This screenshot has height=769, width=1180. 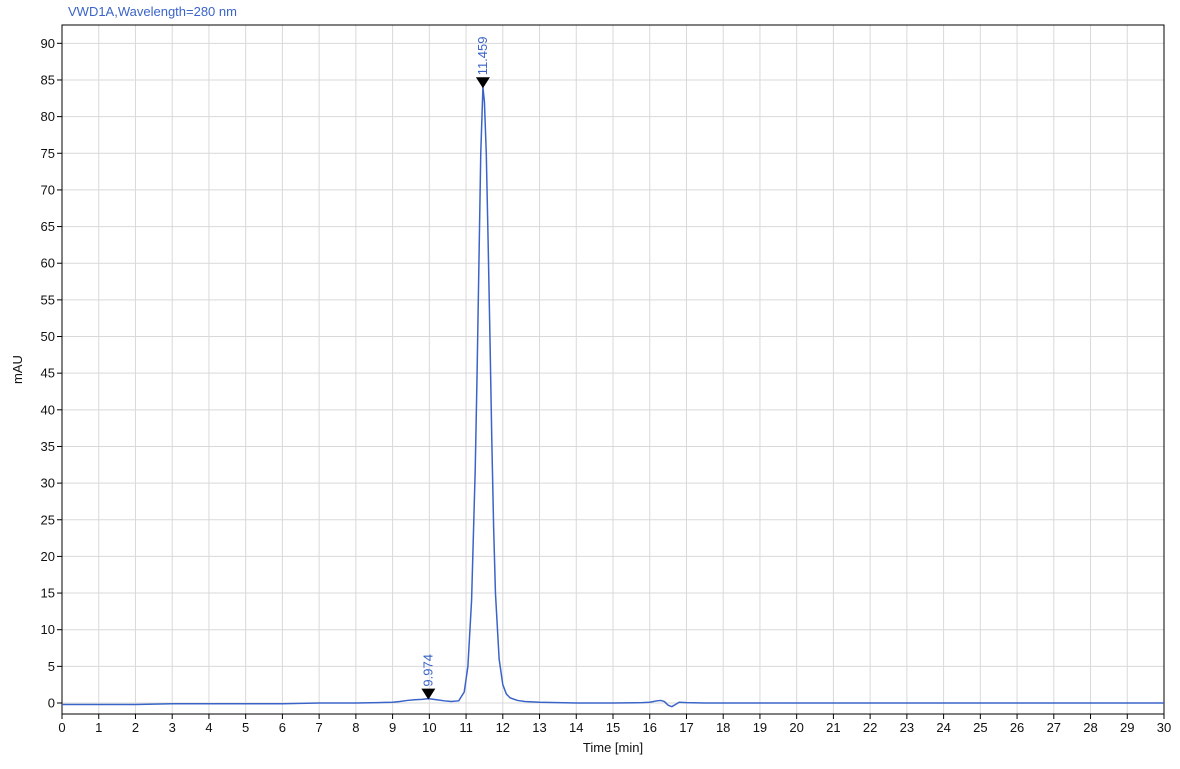 What do you see at coordinates (943, 727) in the screenshot?
I see `x-tick-label: 24` at bounding box center [943, 727].